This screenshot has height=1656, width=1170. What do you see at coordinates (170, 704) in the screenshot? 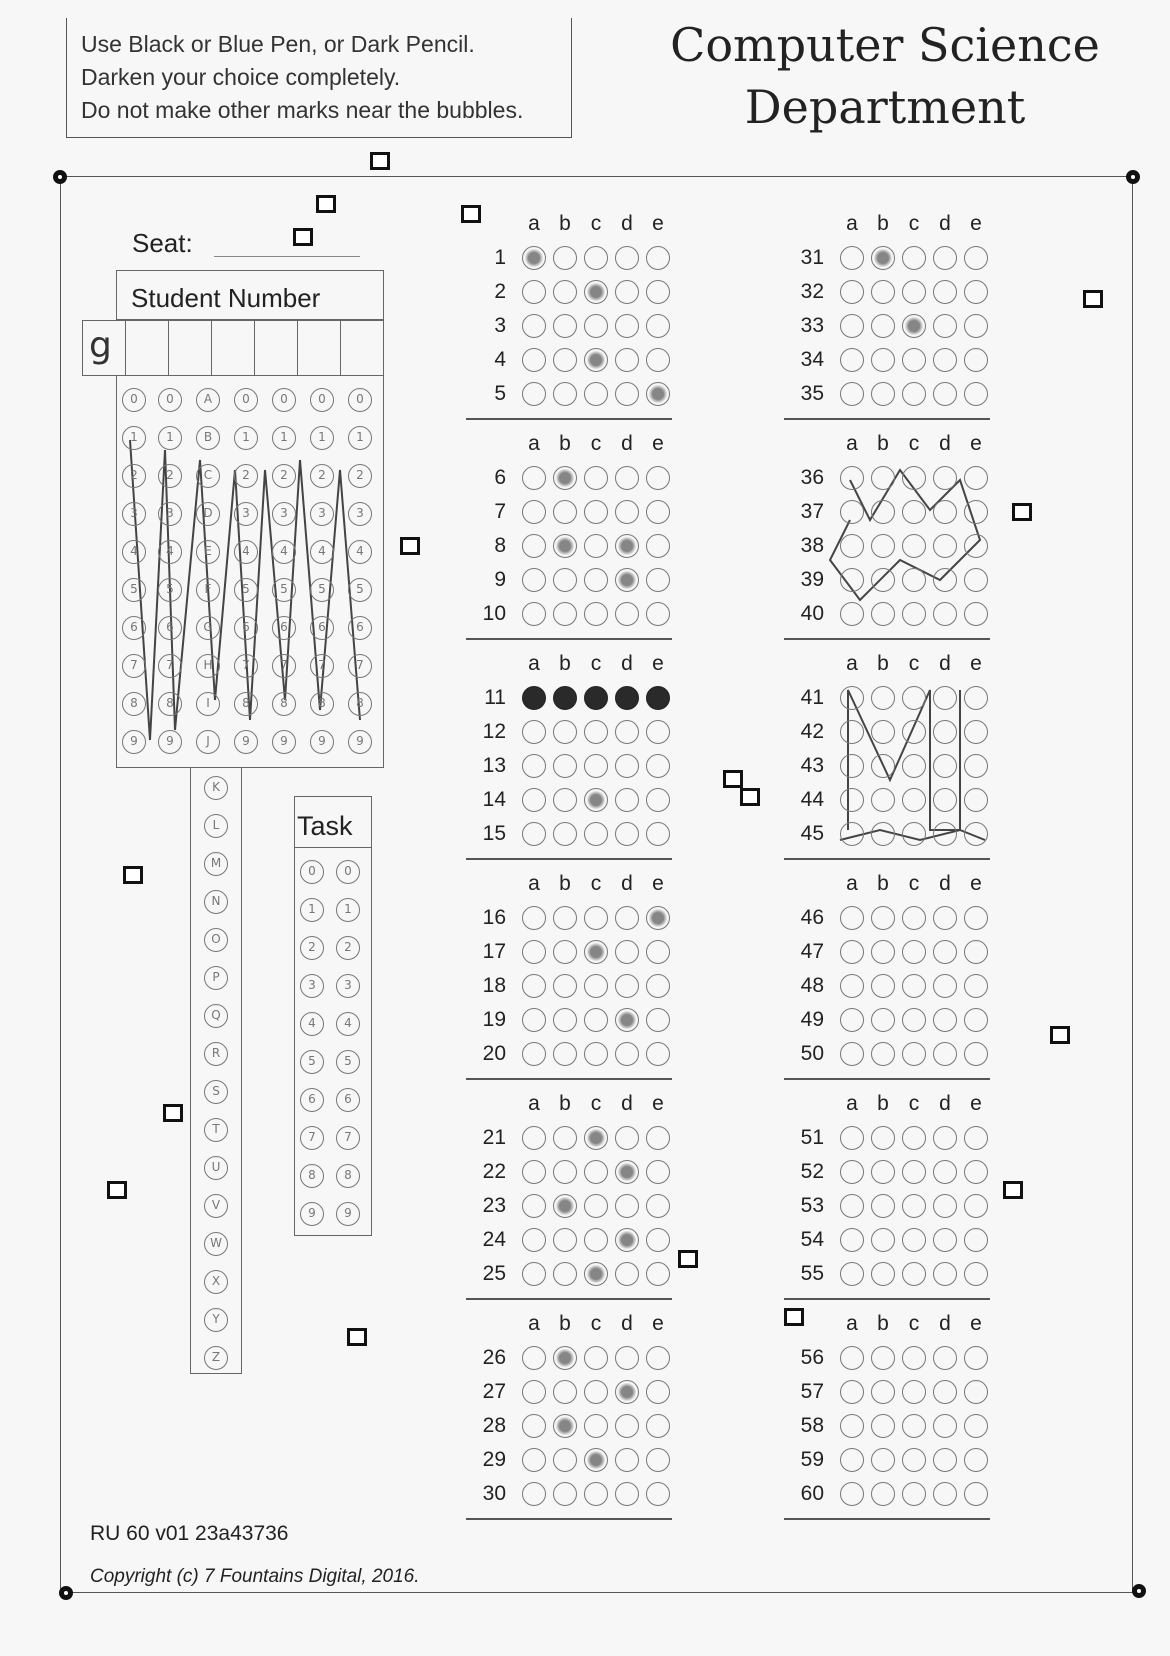
I see `digit-bubble: 8` at bounding box center [170, 704].